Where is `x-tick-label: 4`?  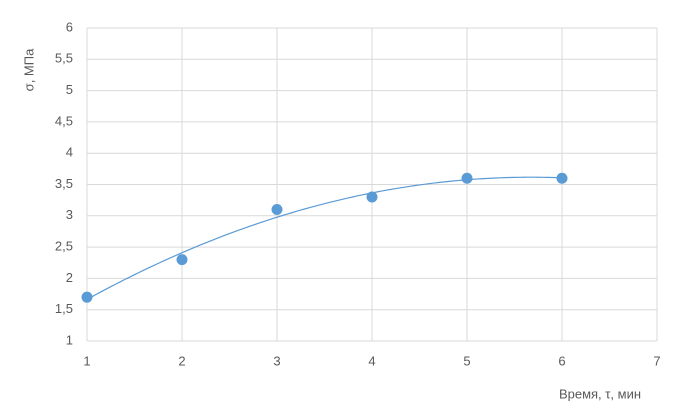
x-tick-label: 4 is located at coordinates (371, 360).